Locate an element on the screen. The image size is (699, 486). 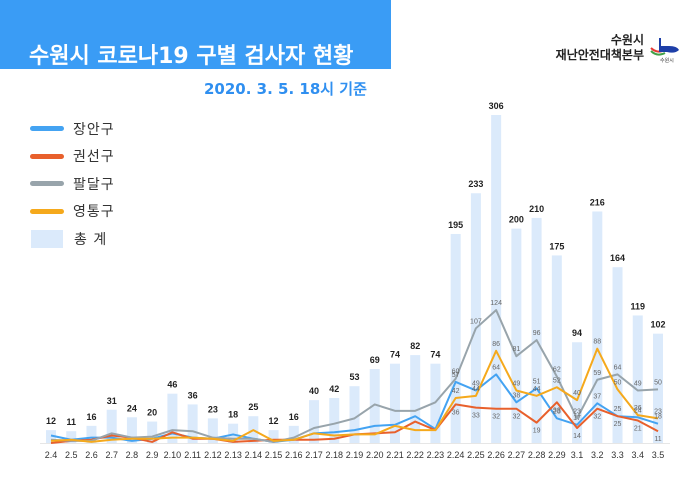
x-tick-label: 2.20 is located at coordinates (375, 455).